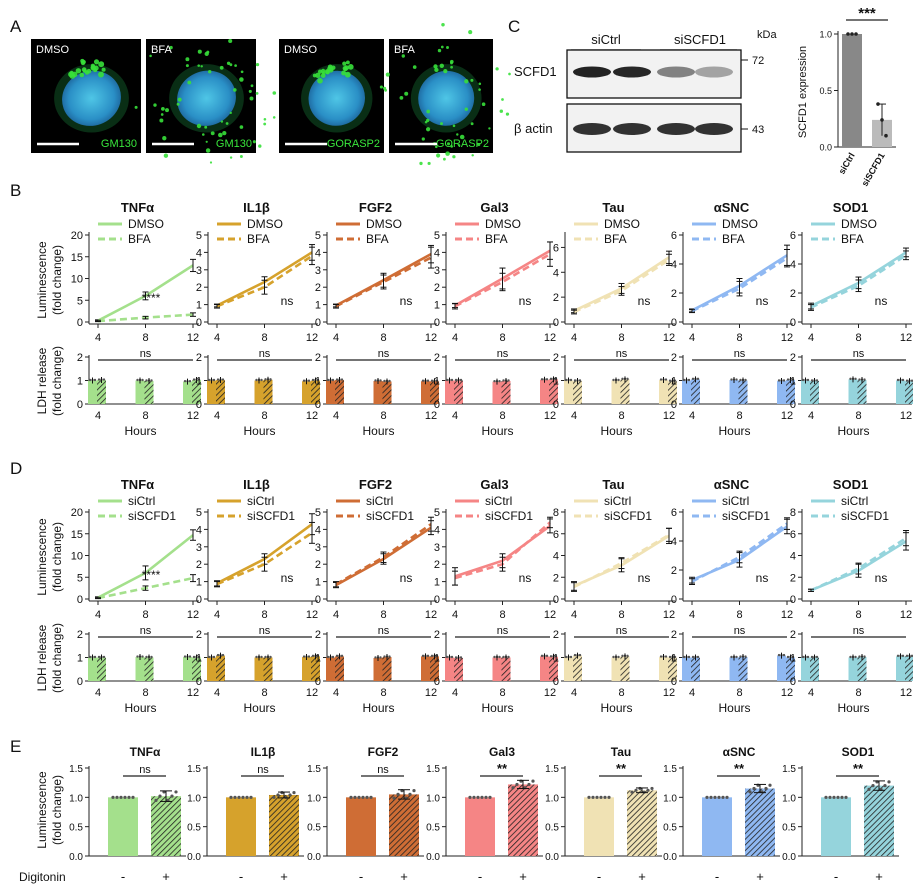  I want to click on blot-group-label-sictrl: siCtrl, so click(606, 39).